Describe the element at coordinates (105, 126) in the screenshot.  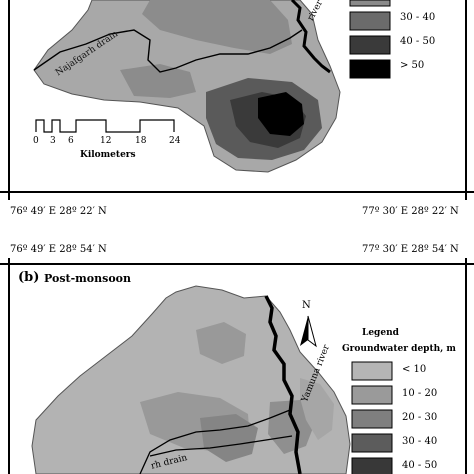
I see `panel-a-scale-bar` at that location.